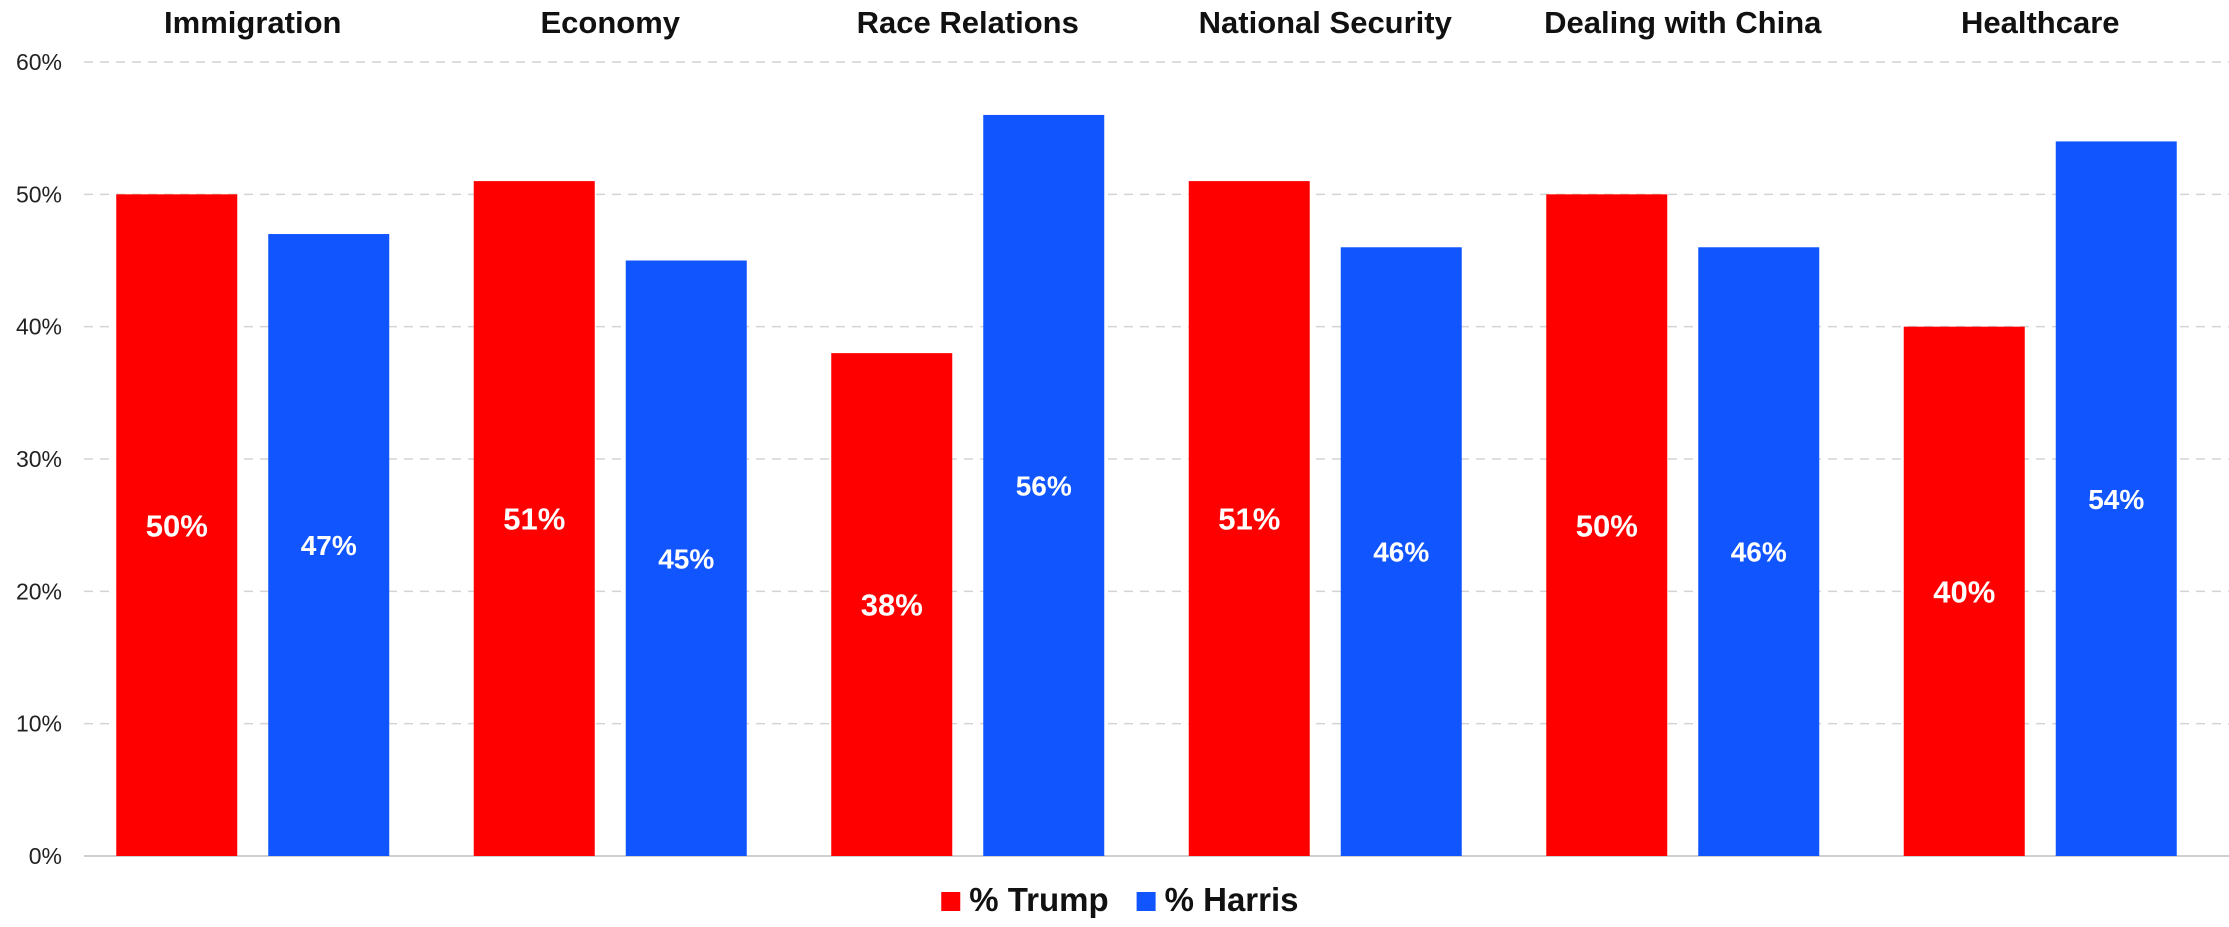  What do you see at coordinates (252, 22) in the screenshot?
I see `category-label: Immigration` at bounding box center [252, 22].